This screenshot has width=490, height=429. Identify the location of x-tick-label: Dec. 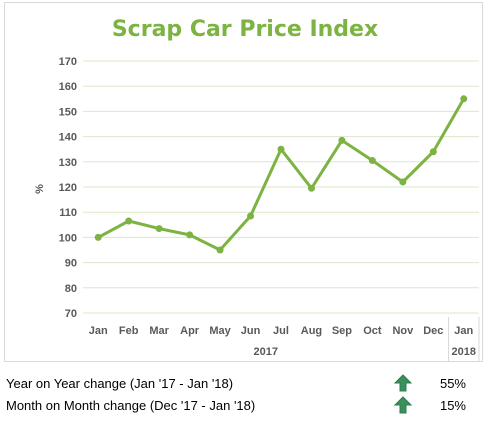
(433, 331).